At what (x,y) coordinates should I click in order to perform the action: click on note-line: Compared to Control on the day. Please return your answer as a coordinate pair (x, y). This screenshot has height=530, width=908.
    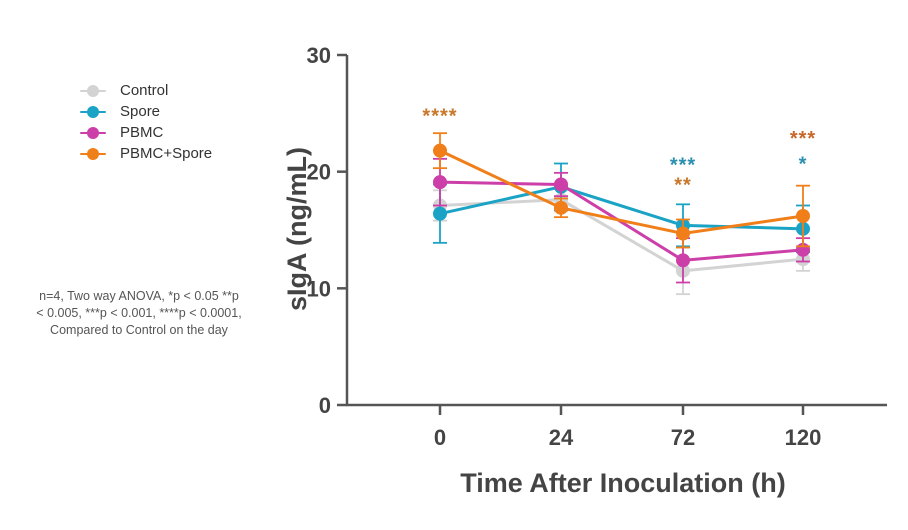
    Looking at the image, I should click on (139, 330).